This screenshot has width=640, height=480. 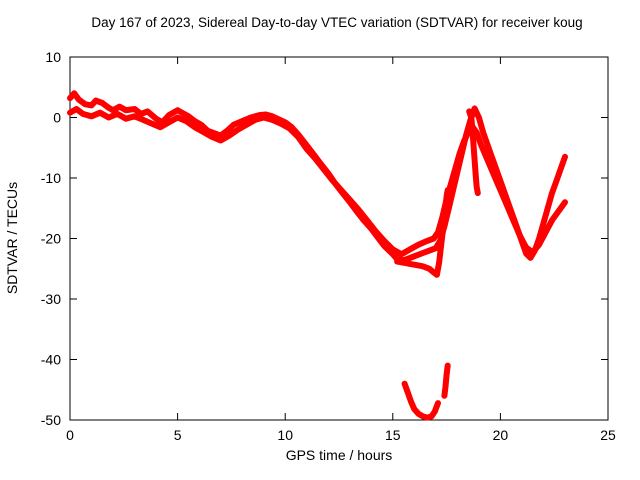 I want to click on y-tick-label: -10, so click(x=51, y=178).